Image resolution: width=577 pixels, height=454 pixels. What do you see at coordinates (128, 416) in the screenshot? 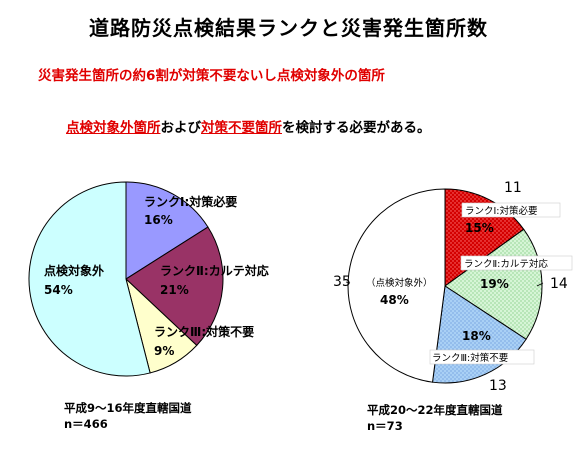
I see `caption-h9-16: 平成9～16年度直轄国道 n＝466` at bounding box center [128, 416].